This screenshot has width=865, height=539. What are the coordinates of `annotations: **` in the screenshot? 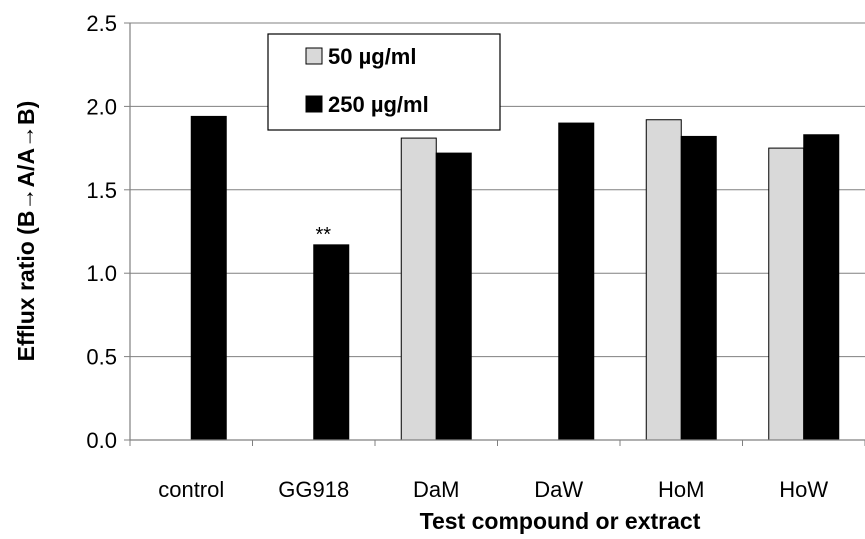 It's located at (323, 235).